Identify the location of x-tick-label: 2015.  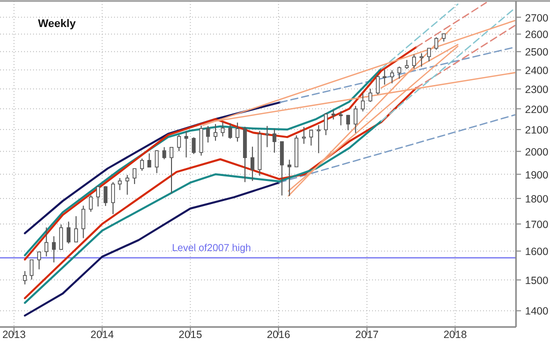
(190, 335).